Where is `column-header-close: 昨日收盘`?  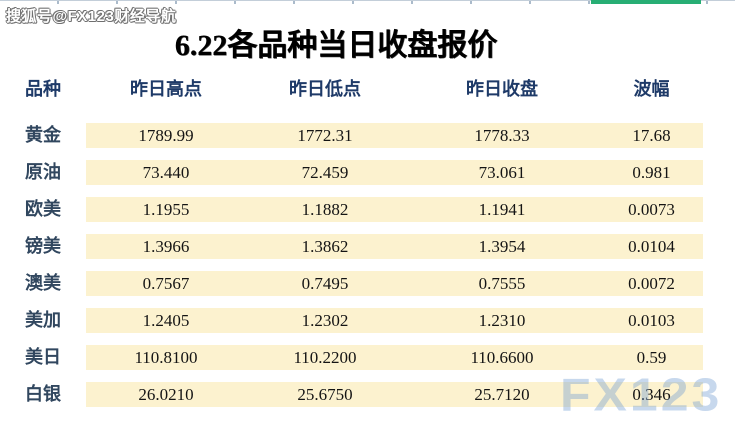
column-header-close: 昨日收盘 is located at coordinates (502, 89).